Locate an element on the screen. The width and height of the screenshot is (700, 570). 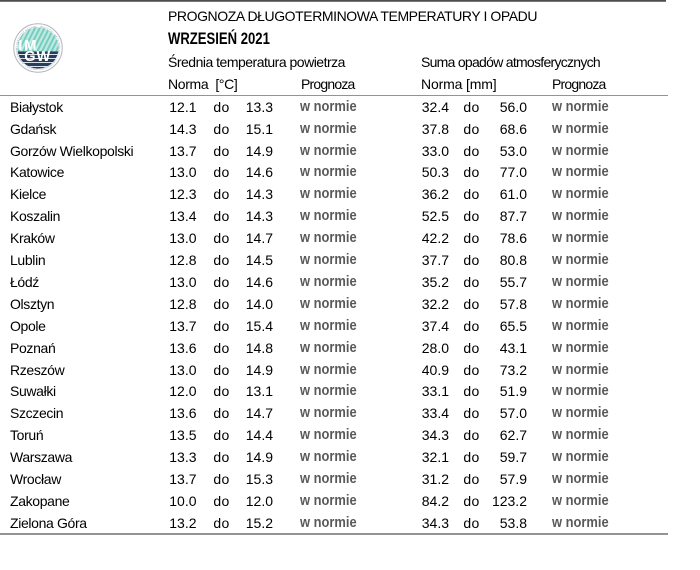
svg-text: IM is located at coordinates (28, 45).